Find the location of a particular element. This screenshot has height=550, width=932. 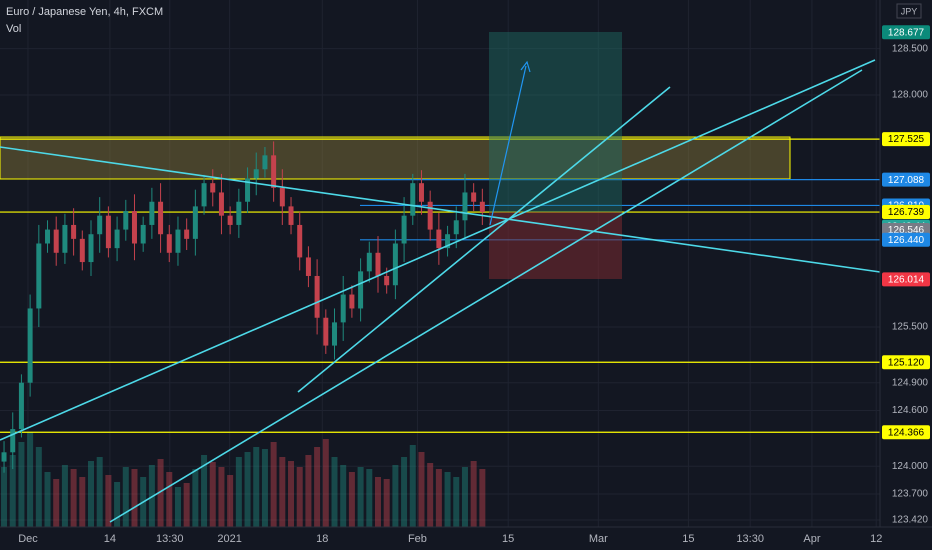

price-badge-label: 126.014 is located at coordinates (906, 279).